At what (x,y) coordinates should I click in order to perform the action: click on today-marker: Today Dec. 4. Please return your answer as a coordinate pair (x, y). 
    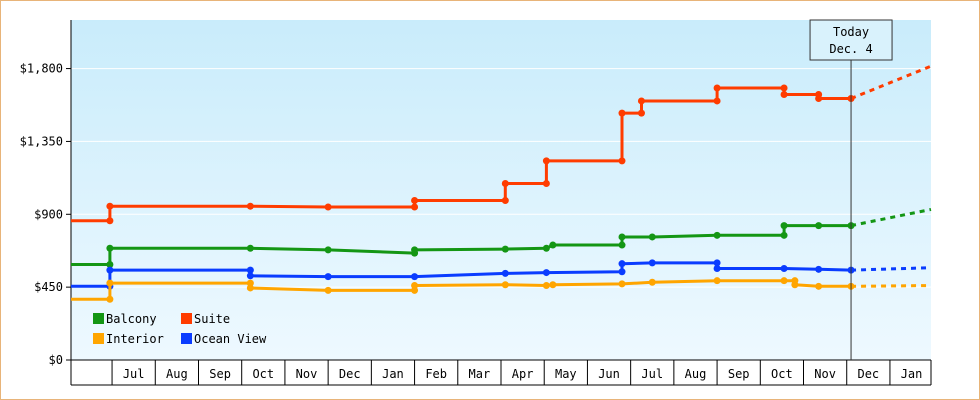
    Looking at the image, I should click on (851, 189).